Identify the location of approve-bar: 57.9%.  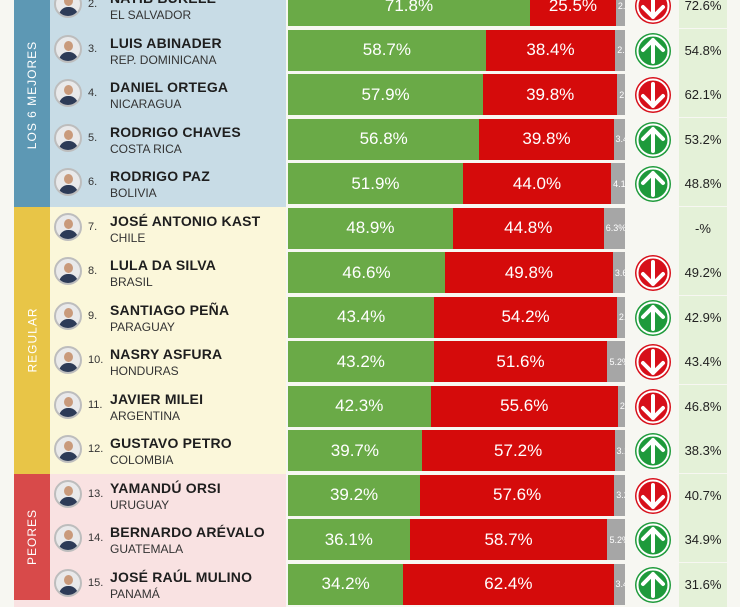
(385, 94).